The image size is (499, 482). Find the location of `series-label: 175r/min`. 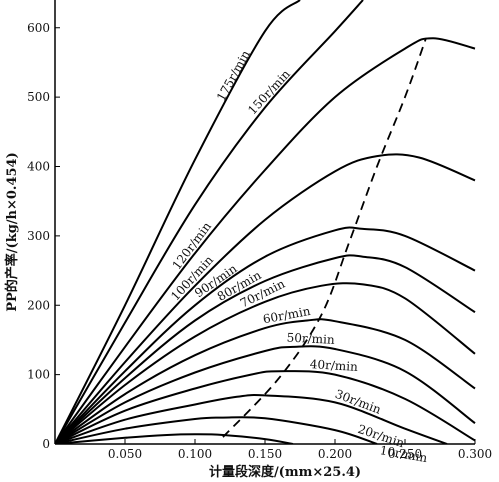

series-label: 175r/min is located at coordinates (233, 76).